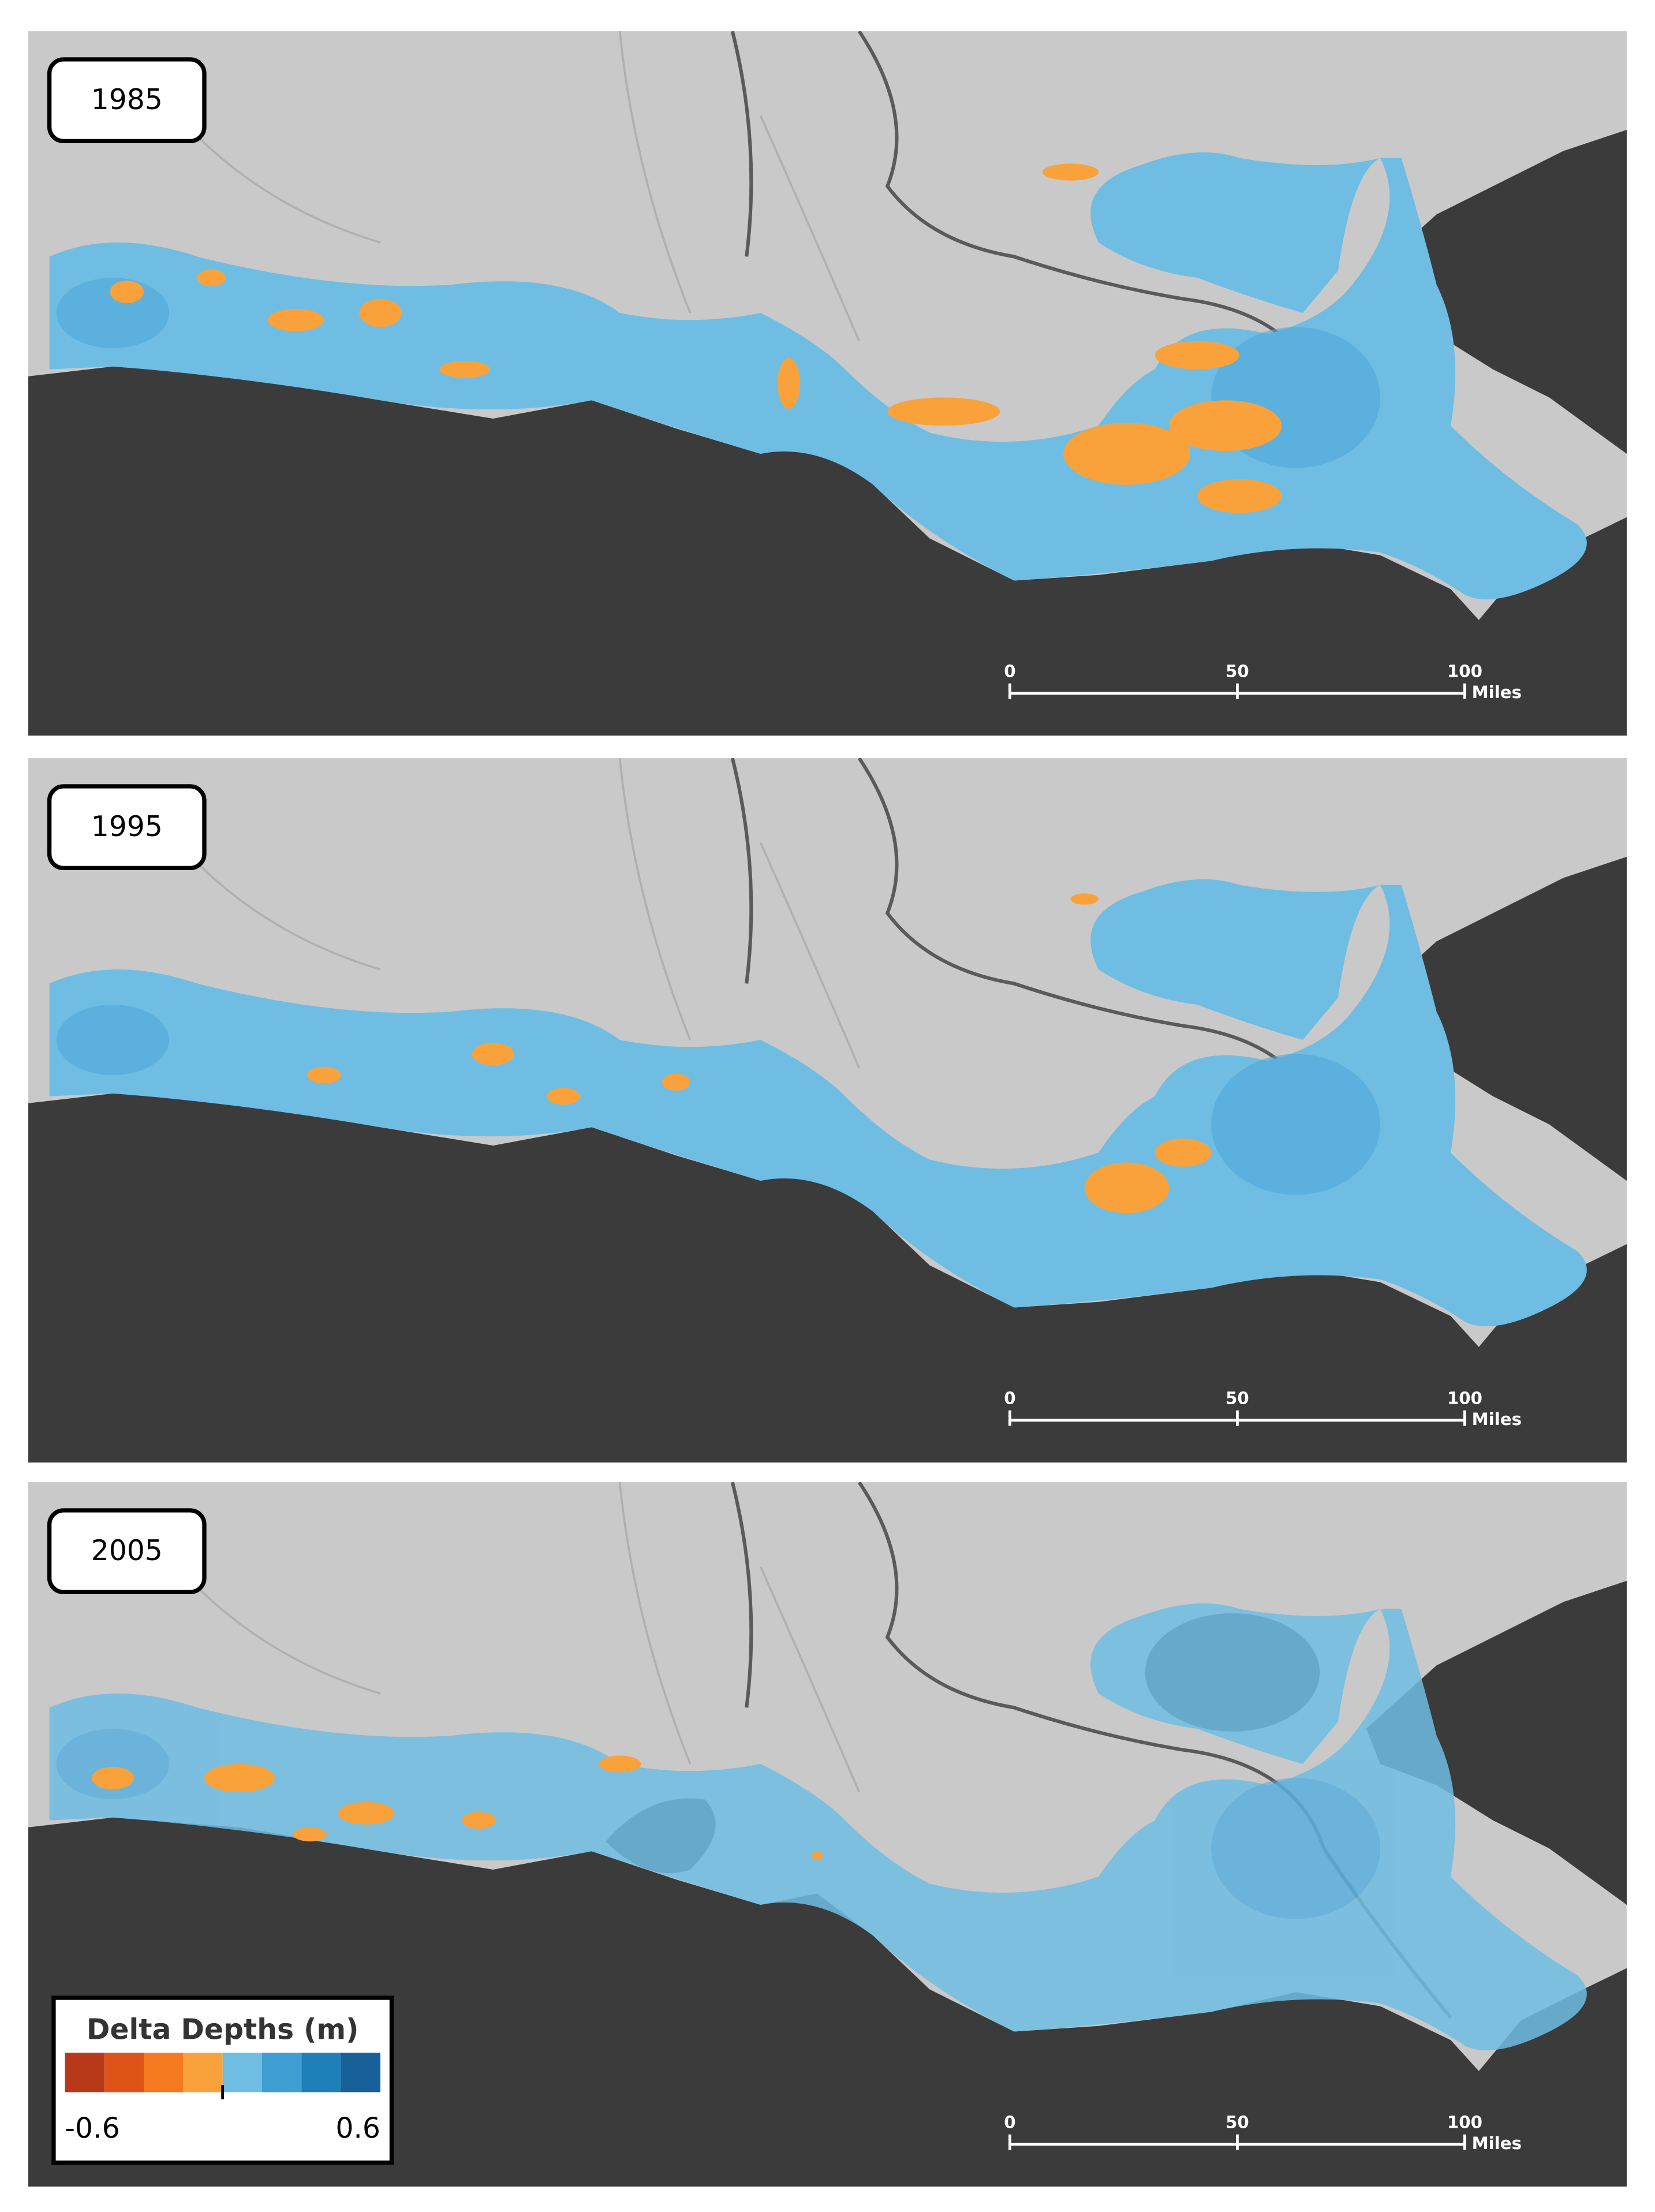 The width and height of the screenshot is (1655, 2212). I want to click on legend: Delta Depths (m) -0.6 0.6, so click(223, 2080).